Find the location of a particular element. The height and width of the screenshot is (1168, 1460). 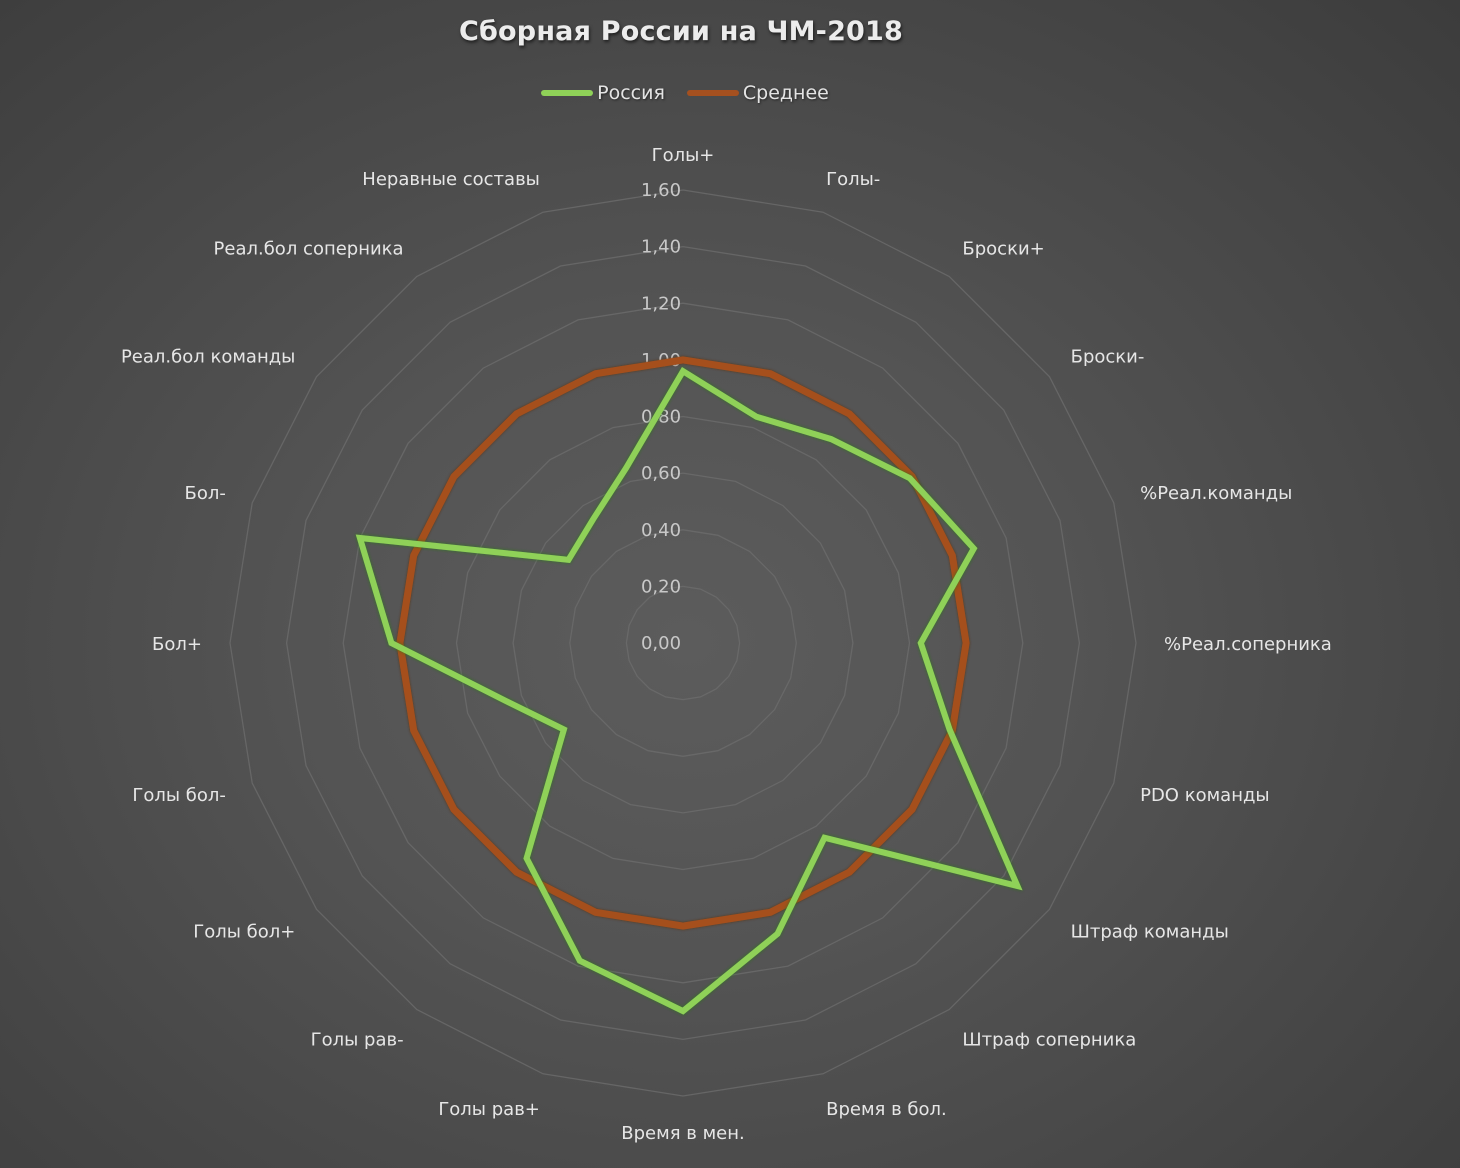

category-label: %Реал.соперника is located at coordinates (1248, 644).